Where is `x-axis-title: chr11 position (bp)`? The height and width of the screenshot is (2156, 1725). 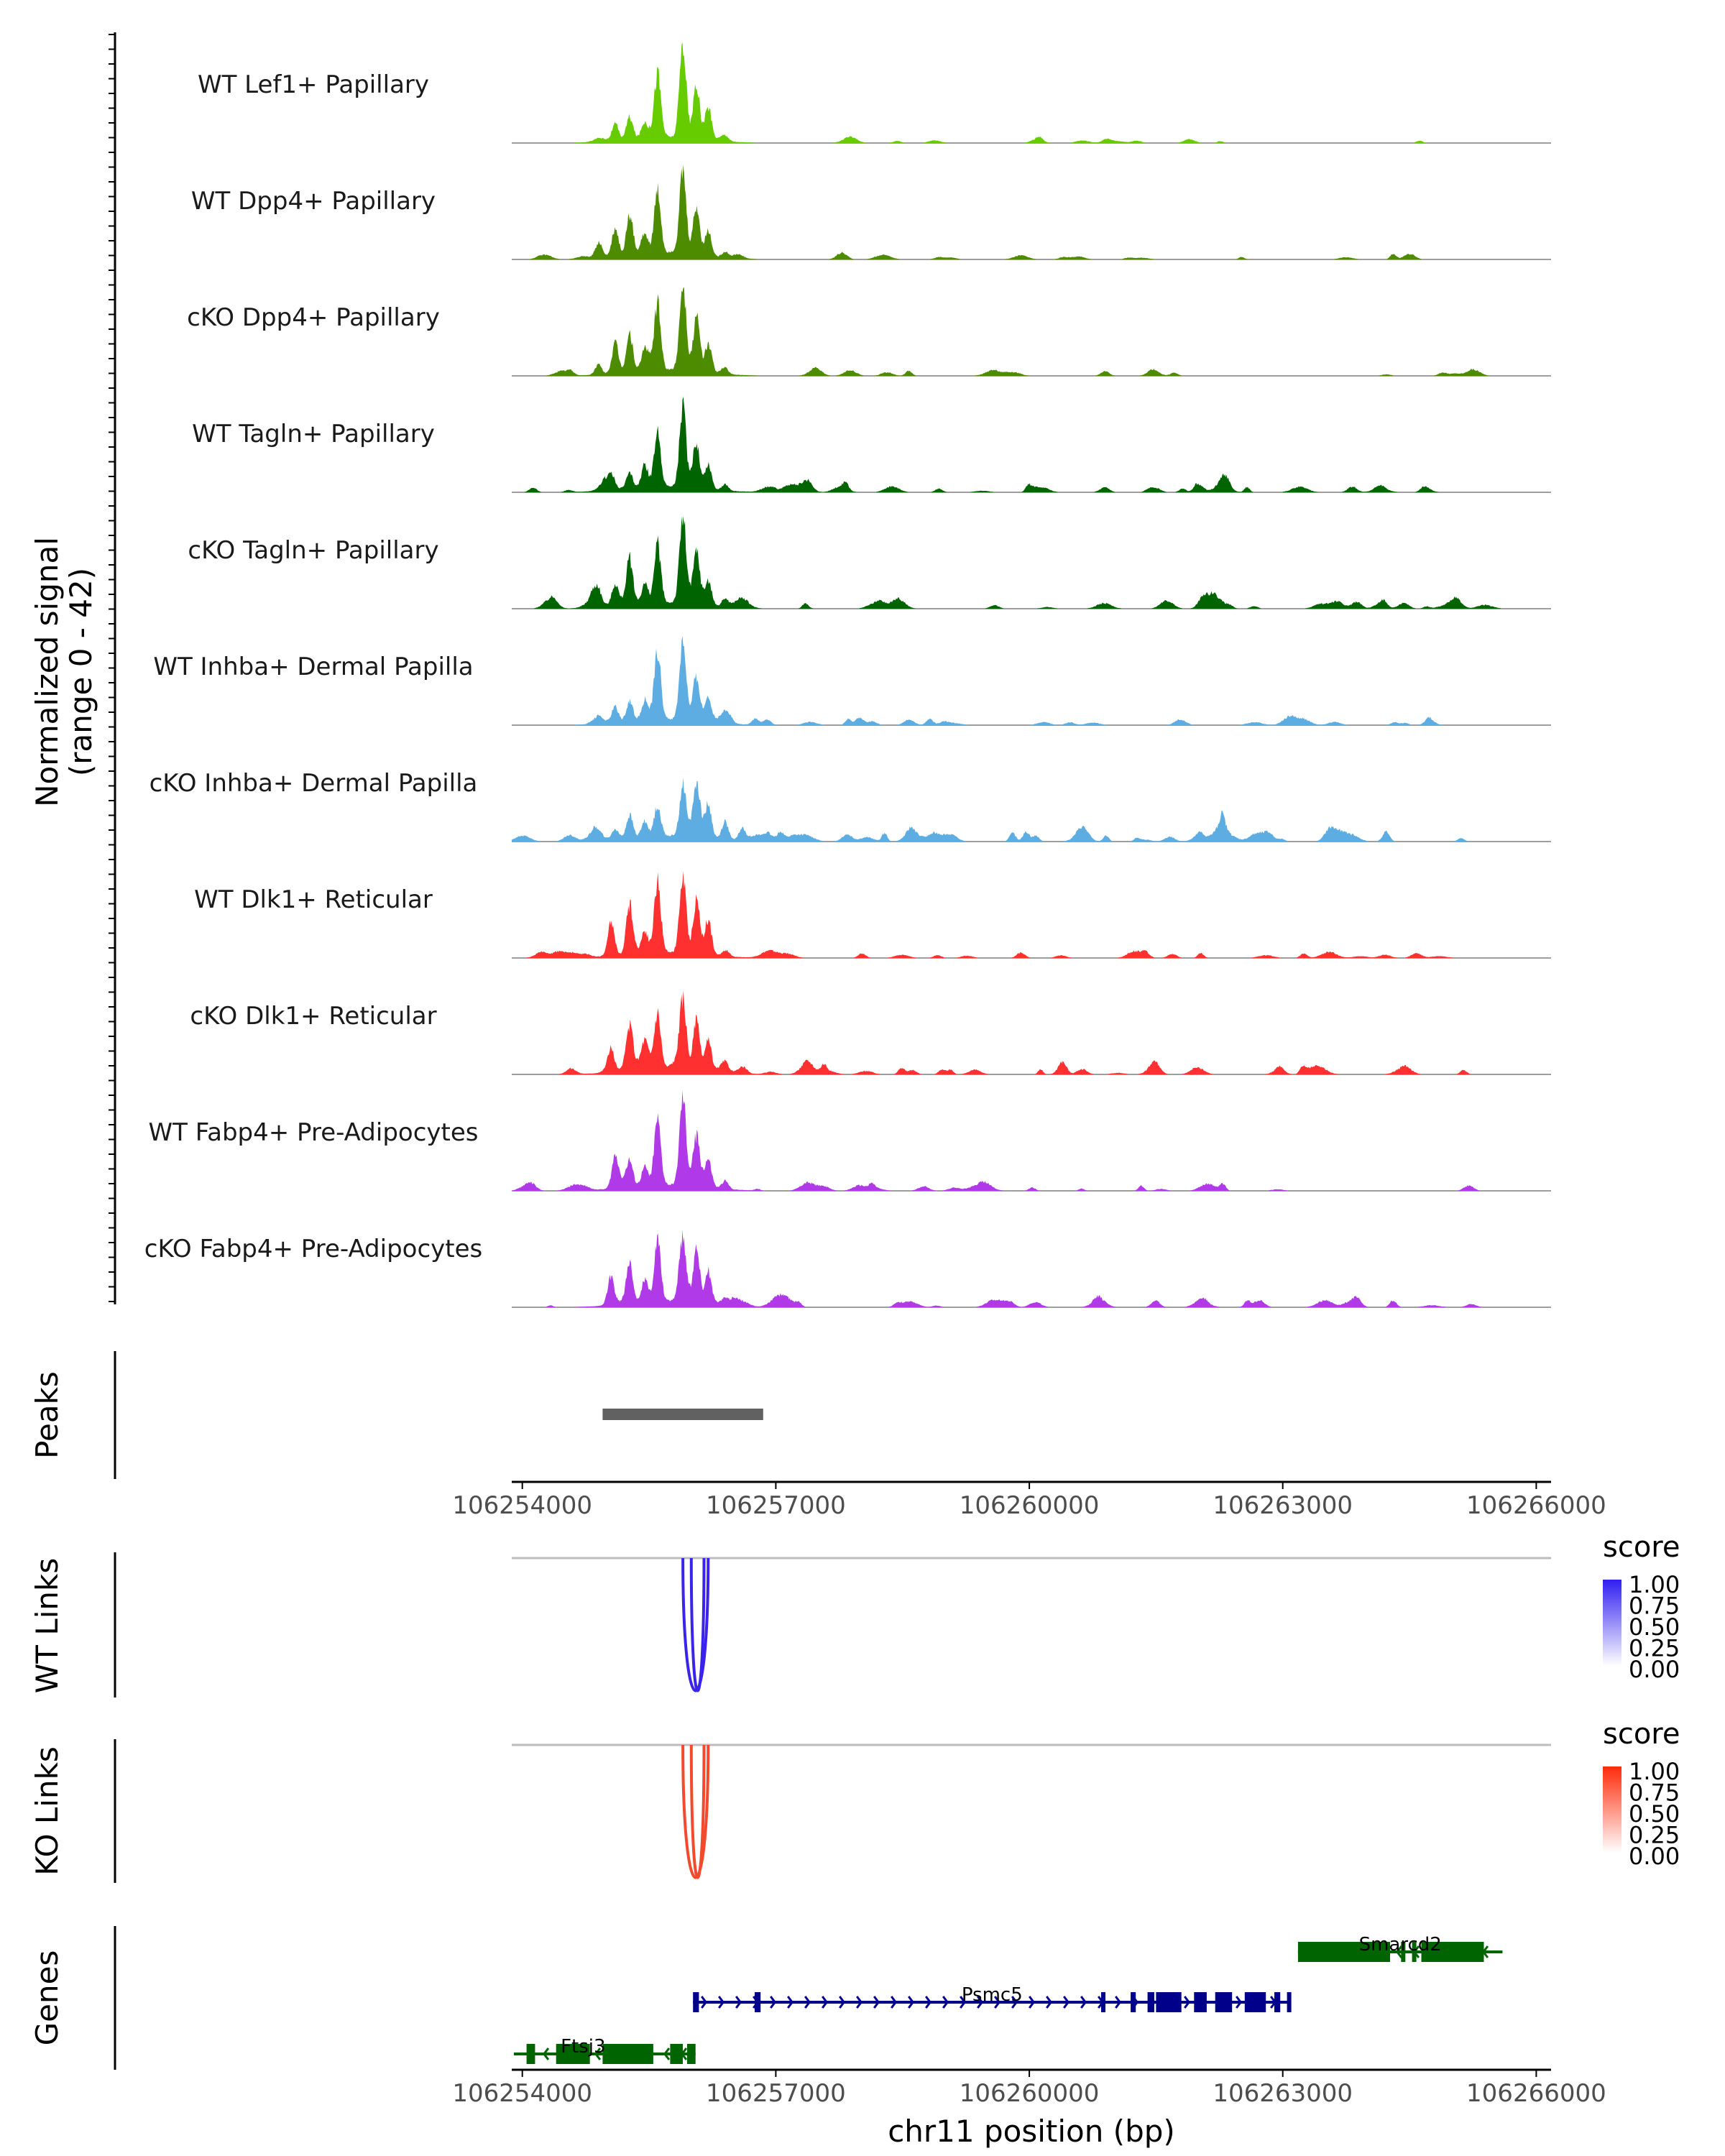 x-axis-title: chr11 position (bp) is located at coordinates (1031, 2131).